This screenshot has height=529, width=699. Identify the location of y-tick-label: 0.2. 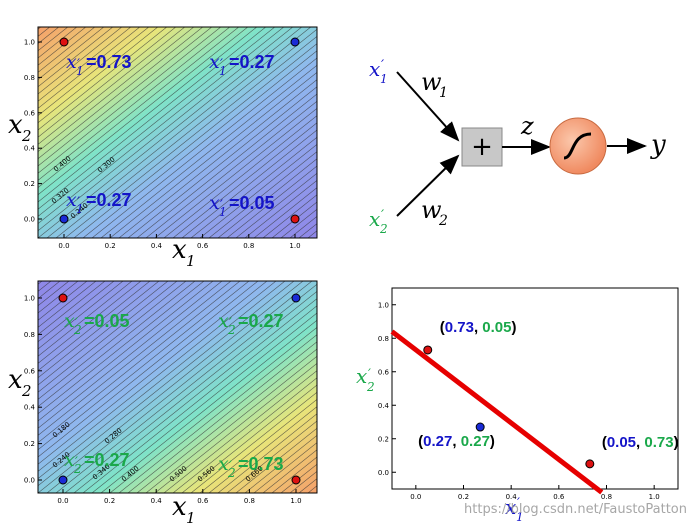
(29, 184).